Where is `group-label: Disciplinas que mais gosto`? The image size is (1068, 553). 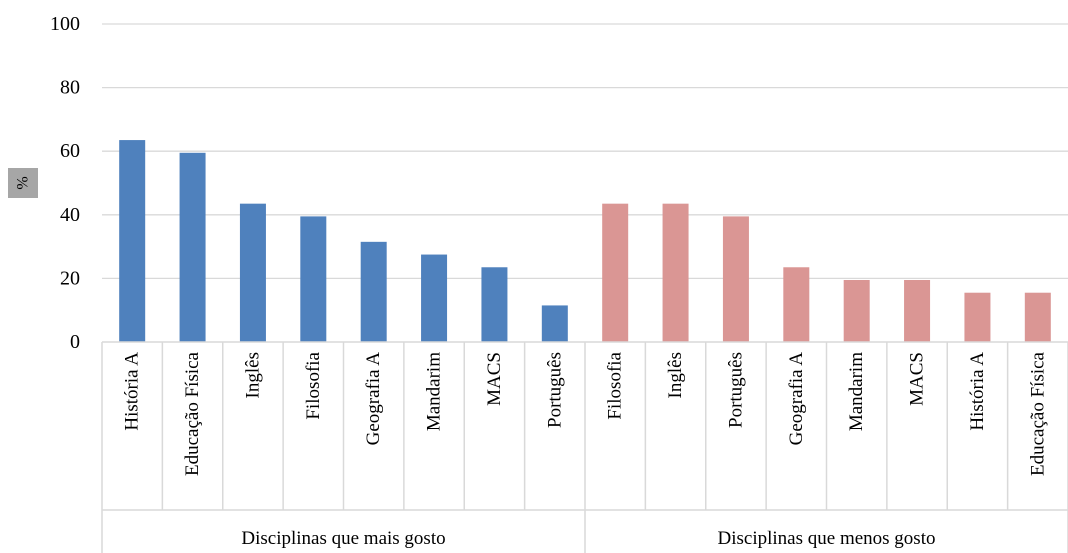 group-label: Disciplinas que mais gosto is located at coordinates (343, 538).